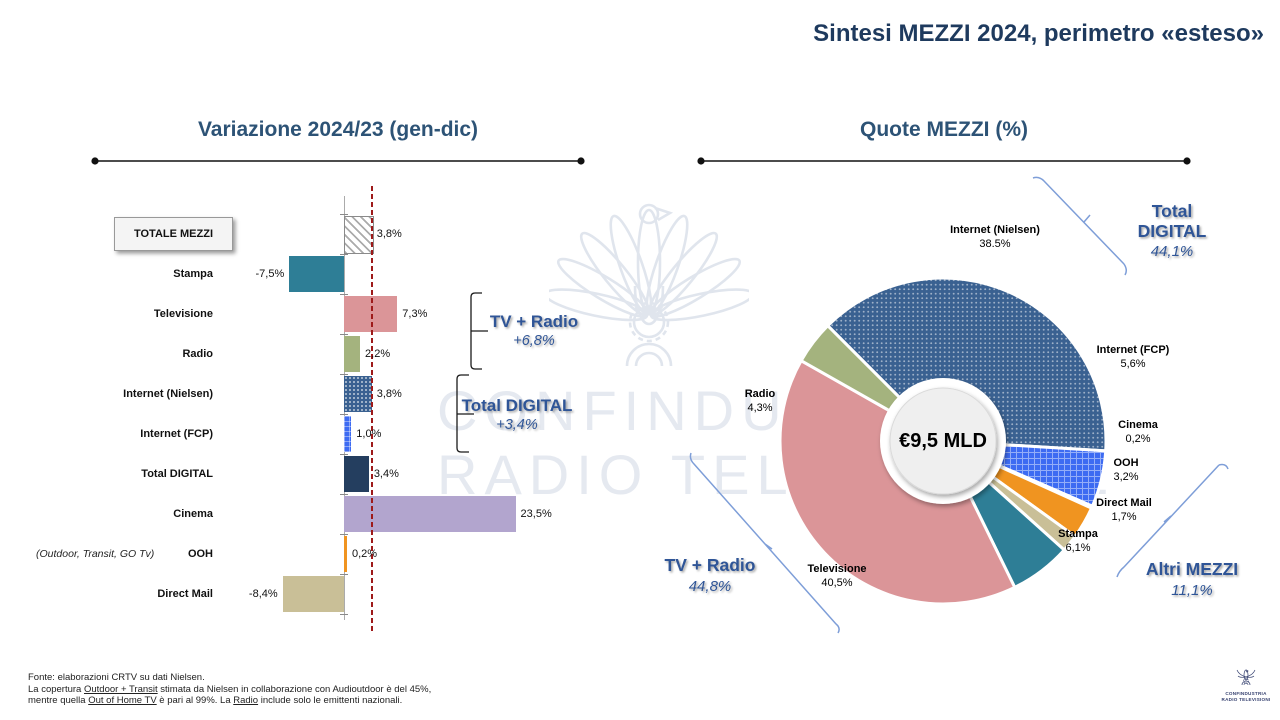 This screenshot has height=720, width=1280. Describe the element at coordinates (710, 565) in the screenshot. I see `pie-callout-label: TV + Radio` at that location.